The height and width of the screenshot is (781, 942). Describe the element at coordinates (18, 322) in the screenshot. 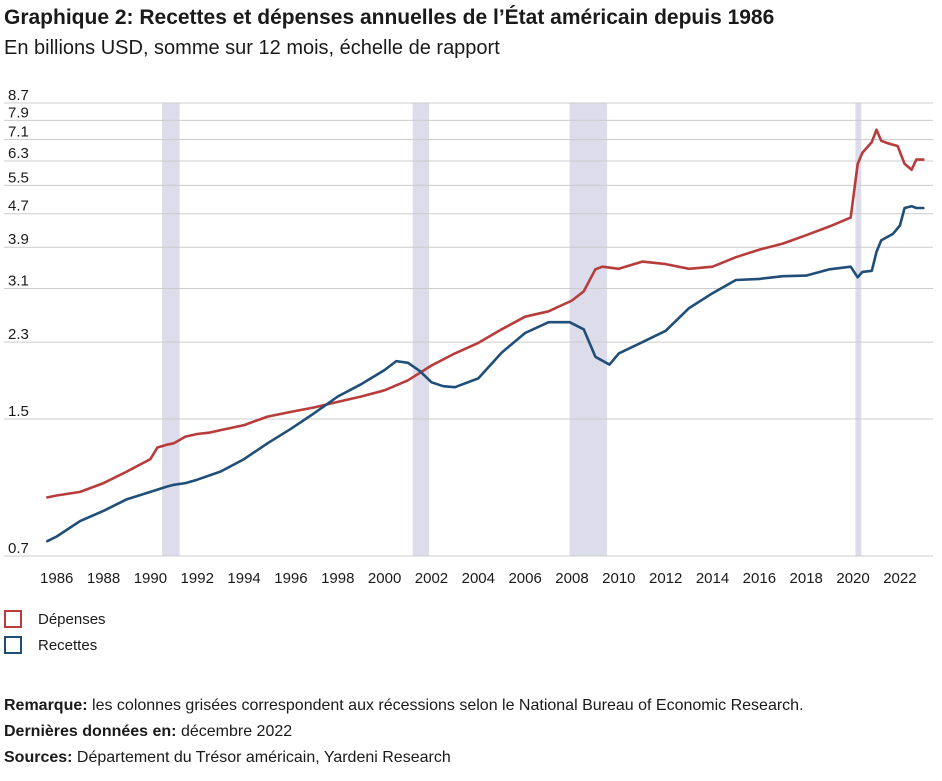

I see `y-axis-ticks: 0.7 1.5 2.3 3.1 3.9 4.7 5.5 6.3 7.1 7.98.7` at that location.